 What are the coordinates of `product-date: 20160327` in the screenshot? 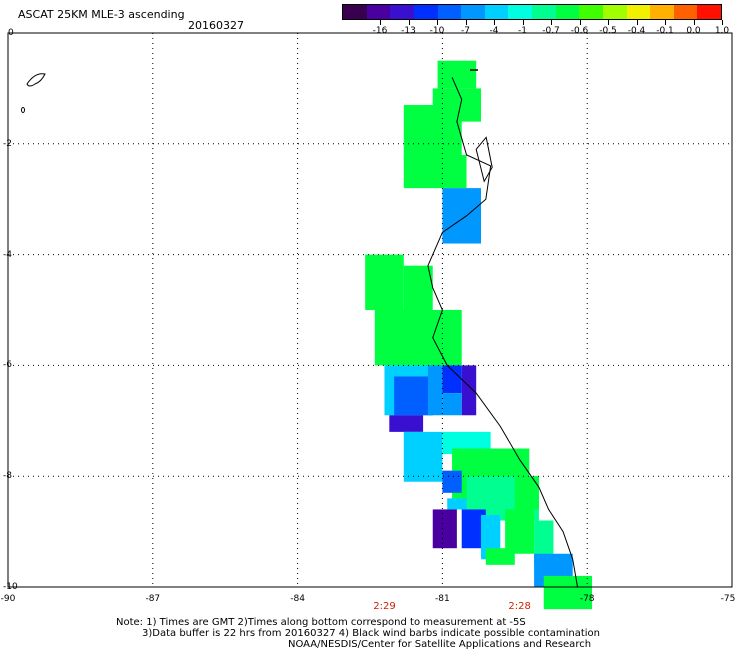 It's located at (216, 25).